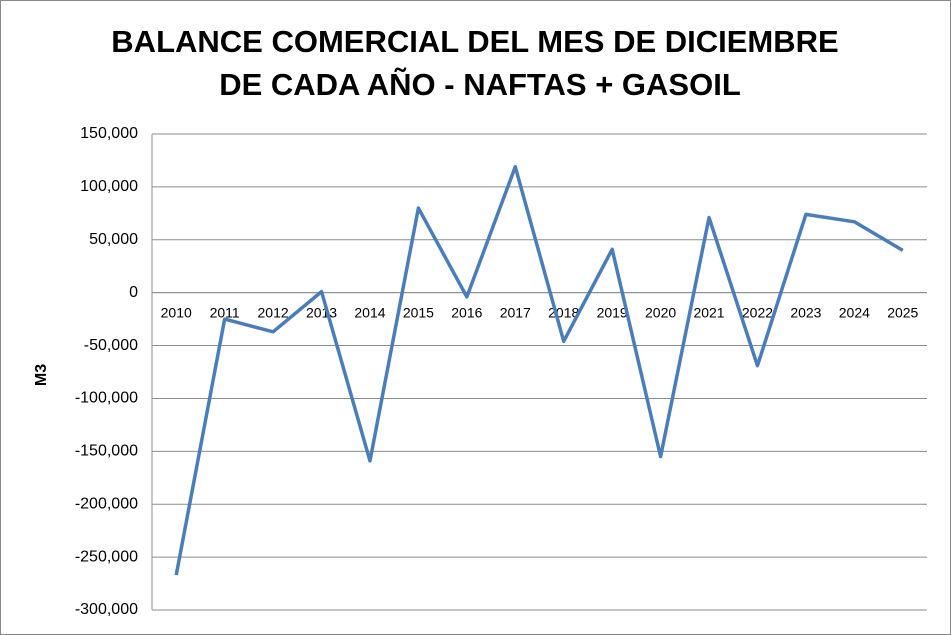 The width and height of the screenshot is (951, 635). Describe the element at coordinates (109, 186) in the screenshot. I see `y-tick-label: 100,000` at that location.